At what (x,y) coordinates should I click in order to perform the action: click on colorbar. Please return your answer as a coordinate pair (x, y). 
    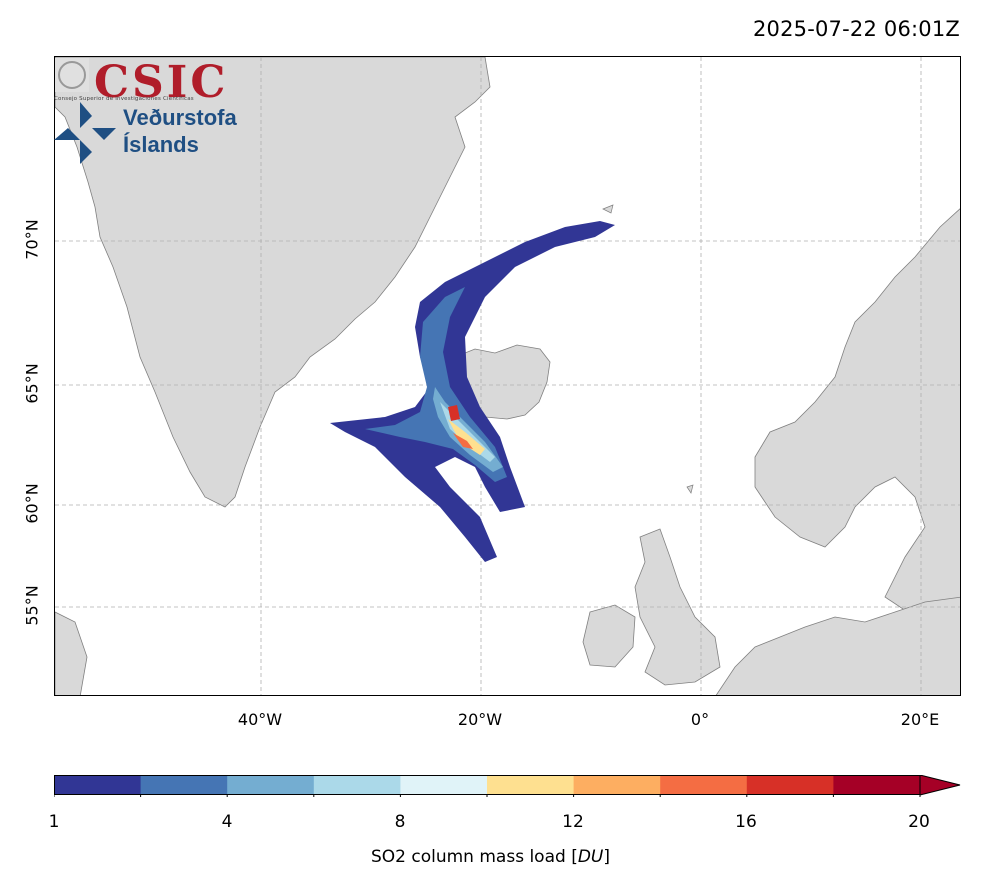
    Looking at the image, I should click on (507, 786).